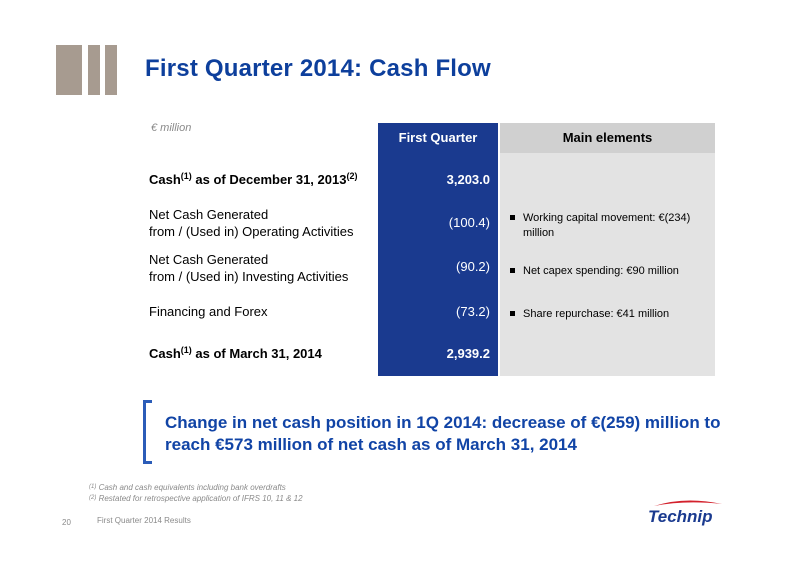  What do you see at coordinates (318, 68) in the screenshot?
I see `slide-title: First Quarter 2014: Cash Flow` at bounding box center [318, 68].